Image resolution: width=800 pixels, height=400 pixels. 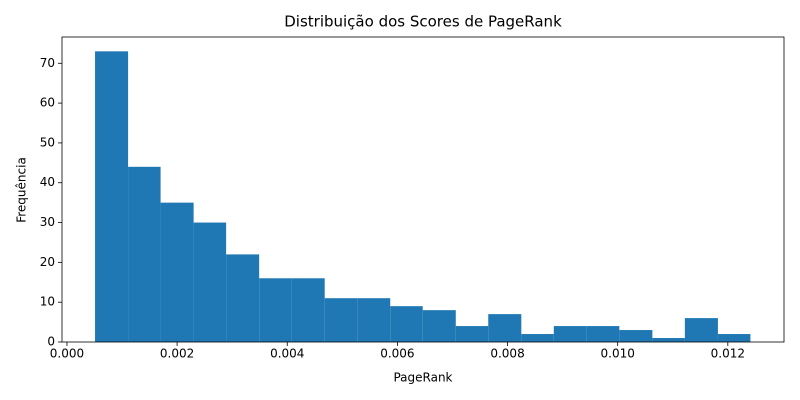 What do you see at coordinates (47, 262) in the screenshot?
I see `y-tick-label: 20` at bounding box center [47, 262].